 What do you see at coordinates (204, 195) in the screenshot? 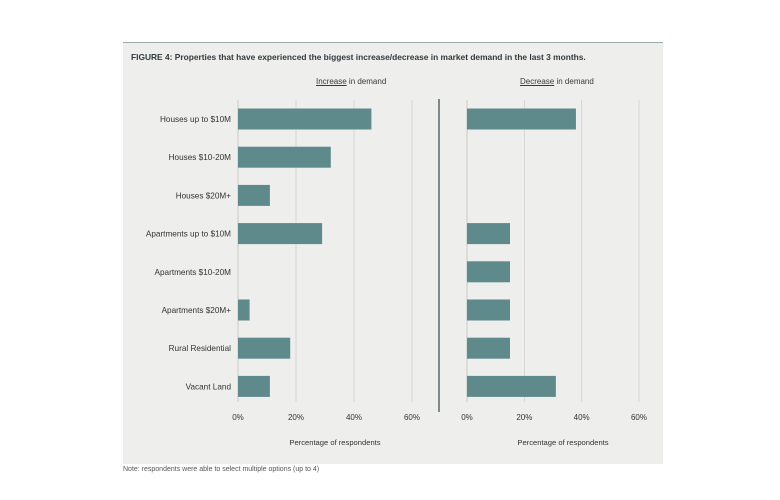
I see `category-label: Houses $20M+` at bounding box center [204, 195].